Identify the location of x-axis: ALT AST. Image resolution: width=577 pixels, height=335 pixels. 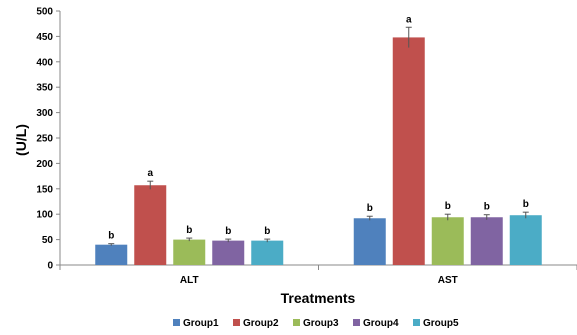
(318, 275).